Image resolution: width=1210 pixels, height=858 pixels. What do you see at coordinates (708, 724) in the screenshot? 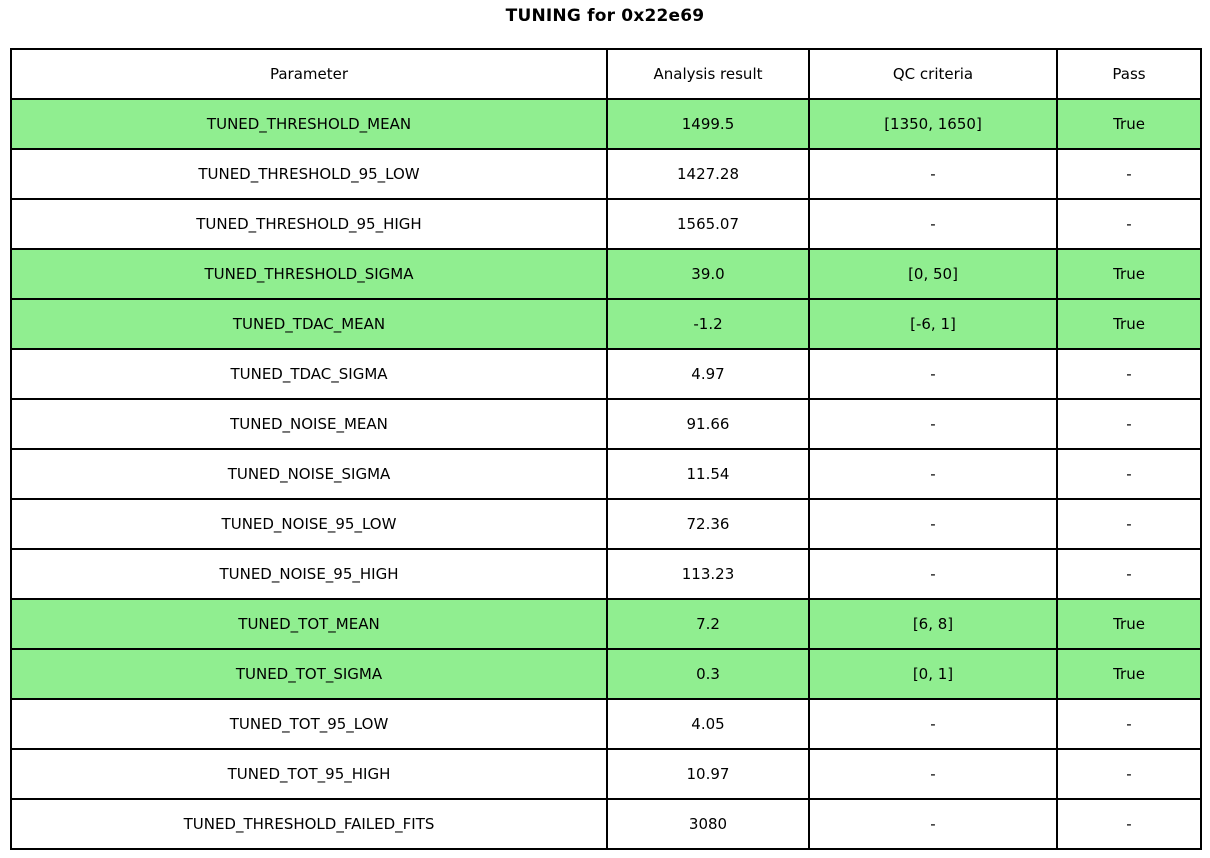
I see `analysis-result-cell: 4.05` at bounding box center [708, 724].